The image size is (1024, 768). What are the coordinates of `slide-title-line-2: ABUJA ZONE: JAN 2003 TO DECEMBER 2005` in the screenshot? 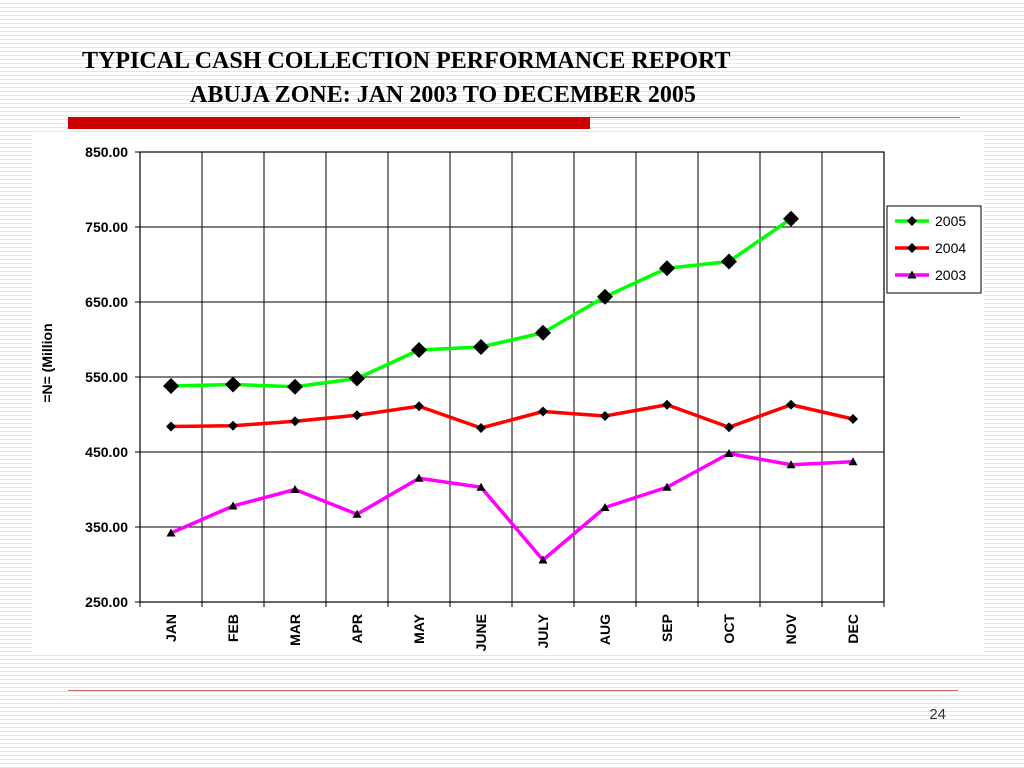 It's located at (443, 95).